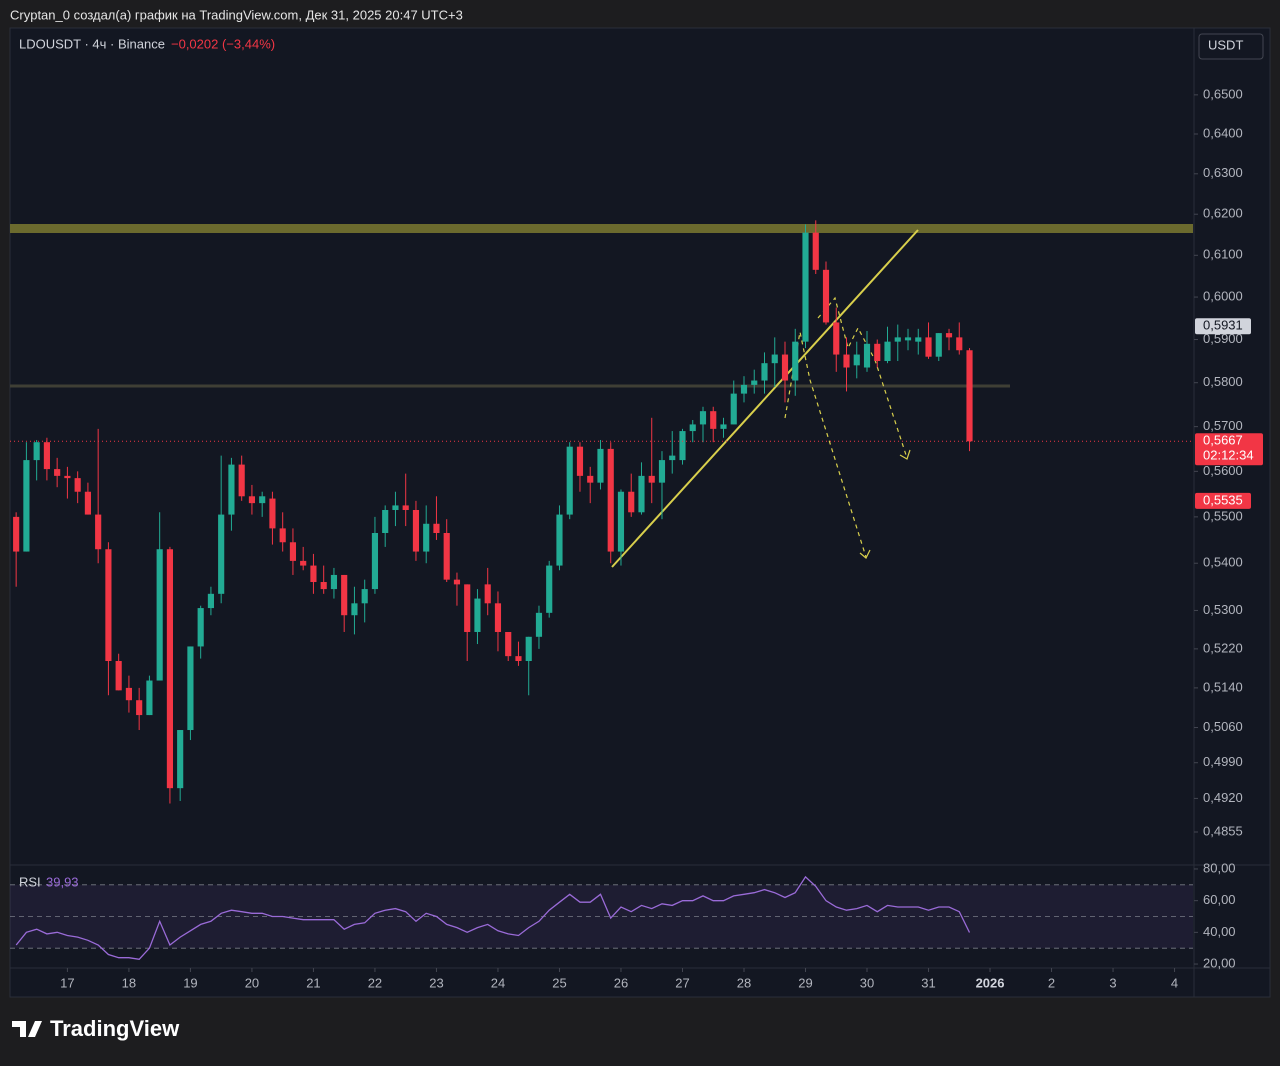 The height and width of the screenshot is (1066, 1280). I want to click on y-tick-label: 0,5300, so click(1223, 609).